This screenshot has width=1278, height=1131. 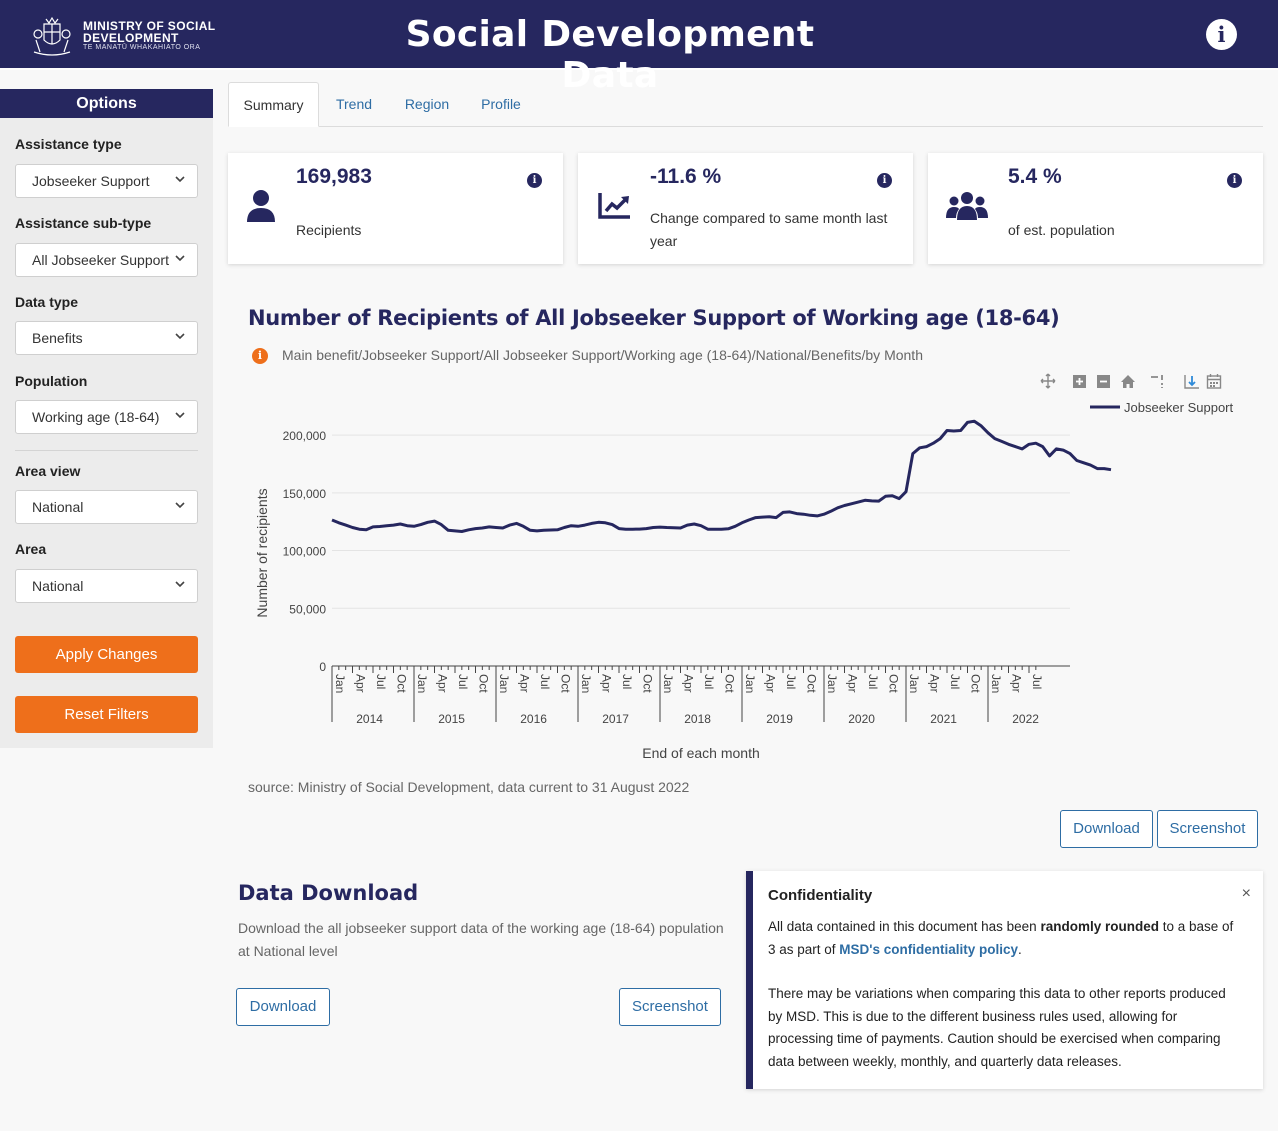 I want to click on download-button: Download, so click(x=1106, y=829).